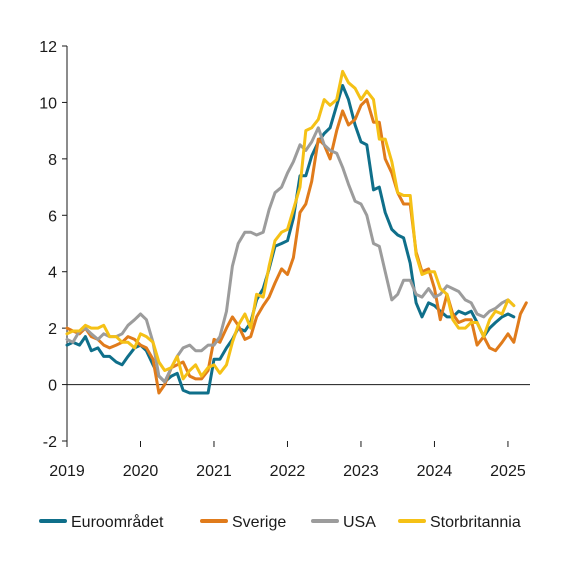 The height and width of the screenshot is (568, 576). Describe the element at coordinates (435, 471) in the screenshot. I see `x-tick-label: 2024` at that location.